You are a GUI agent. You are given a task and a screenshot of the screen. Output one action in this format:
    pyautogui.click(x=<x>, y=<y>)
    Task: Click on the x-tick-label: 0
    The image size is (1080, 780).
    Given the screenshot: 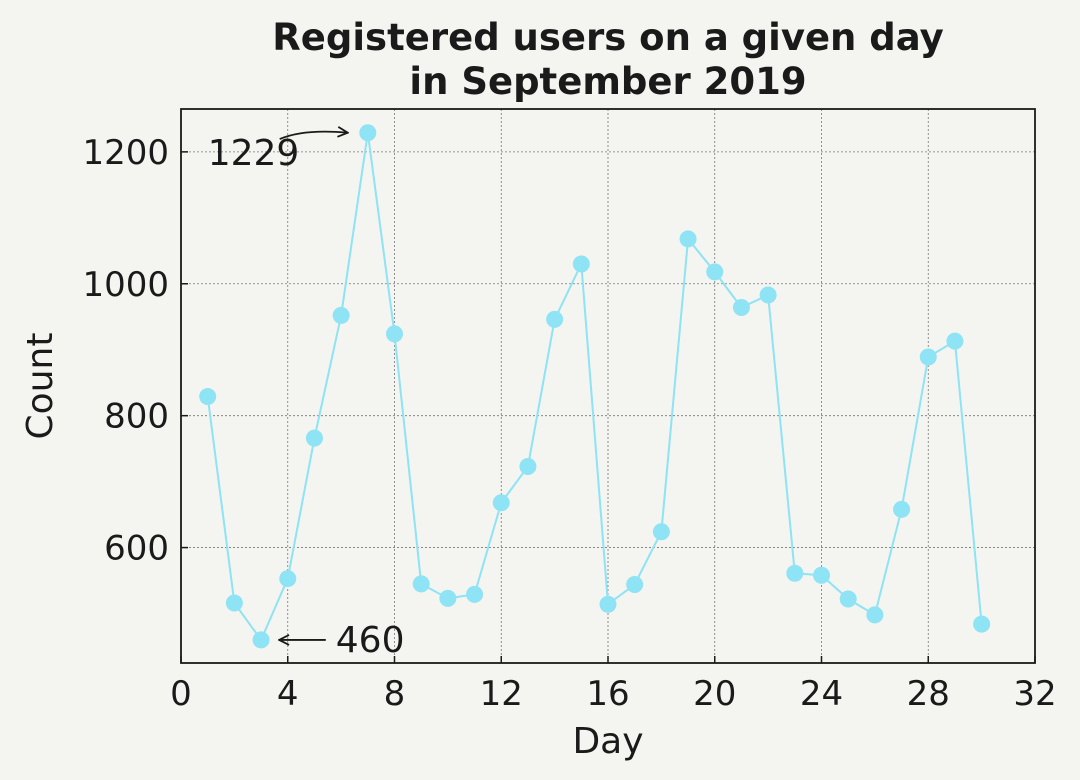 What is the action you would take?
    pyautogui.click(x=181, y=694)
    